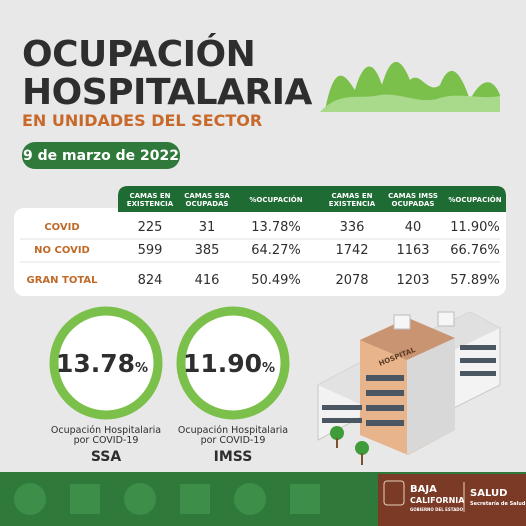  I want to click on table-cell: 31, so click(207, 227).